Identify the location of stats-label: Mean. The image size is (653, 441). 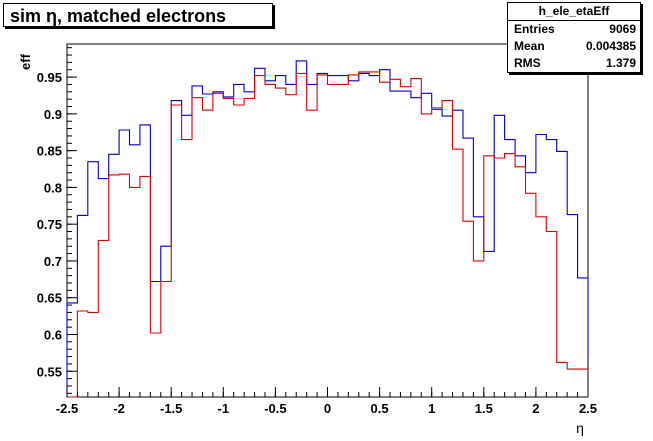
(529, 46).